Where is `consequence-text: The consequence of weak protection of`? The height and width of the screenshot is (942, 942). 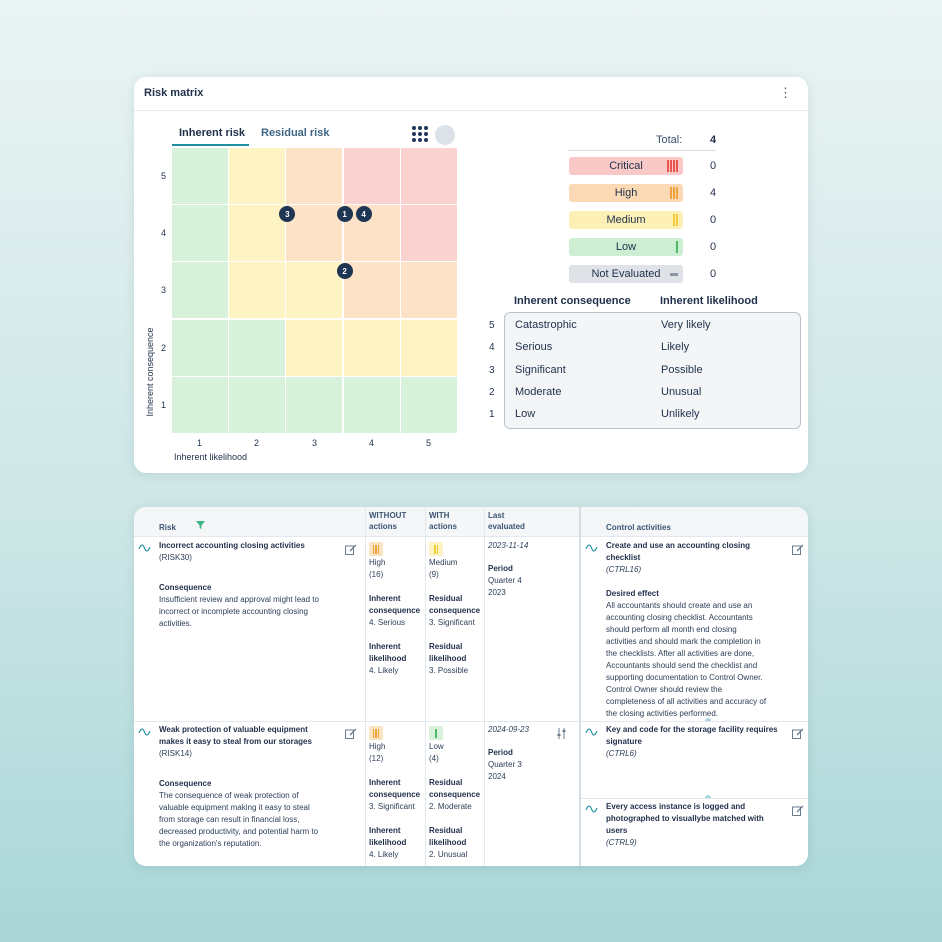 consequence-text: The consequence of weak protection of is located at coordinates (229, 795).